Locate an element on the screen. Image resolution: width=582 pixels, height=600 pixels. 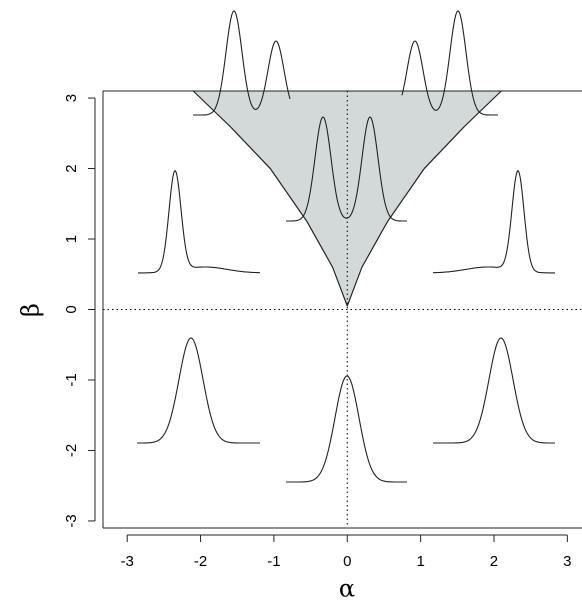
y-tick-label: -3 is located at coordinates (71, 520).